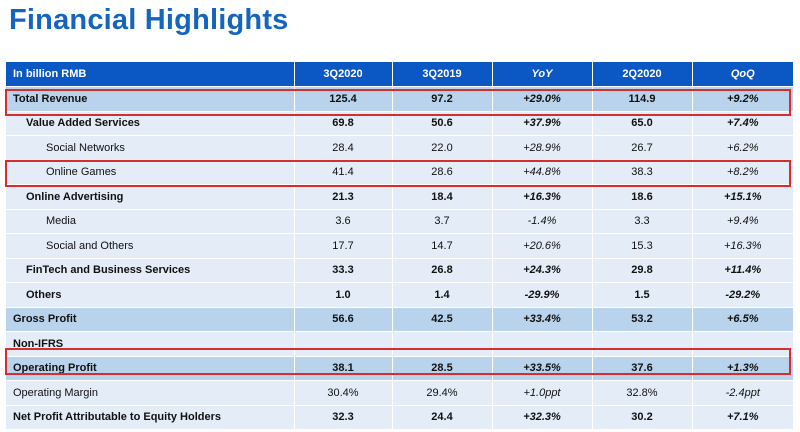  I want to click on row-online-games: Online Games 41.4 28.6 +44.8% 38.3 +8.2%, so click(399, 172).